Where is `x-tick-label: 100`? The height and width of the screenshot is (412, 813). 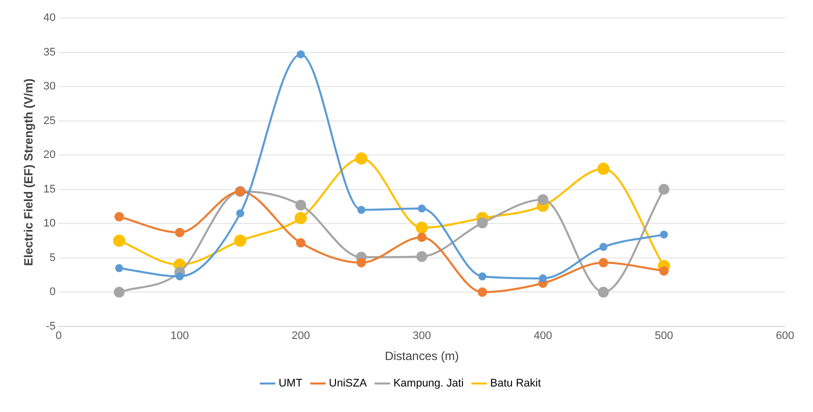 x-tick-label: 100 is located at coordinates (179, 336).